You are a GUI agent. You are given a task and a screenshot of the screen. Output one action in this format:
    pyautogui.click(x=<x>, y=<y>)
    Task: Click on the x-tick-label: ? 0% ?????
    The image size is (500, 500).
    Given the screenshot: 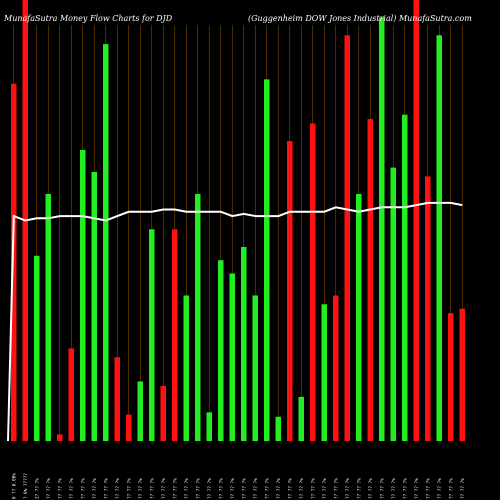 What is the action you would take?
    pyautogui.click(x=26, y=486)
    